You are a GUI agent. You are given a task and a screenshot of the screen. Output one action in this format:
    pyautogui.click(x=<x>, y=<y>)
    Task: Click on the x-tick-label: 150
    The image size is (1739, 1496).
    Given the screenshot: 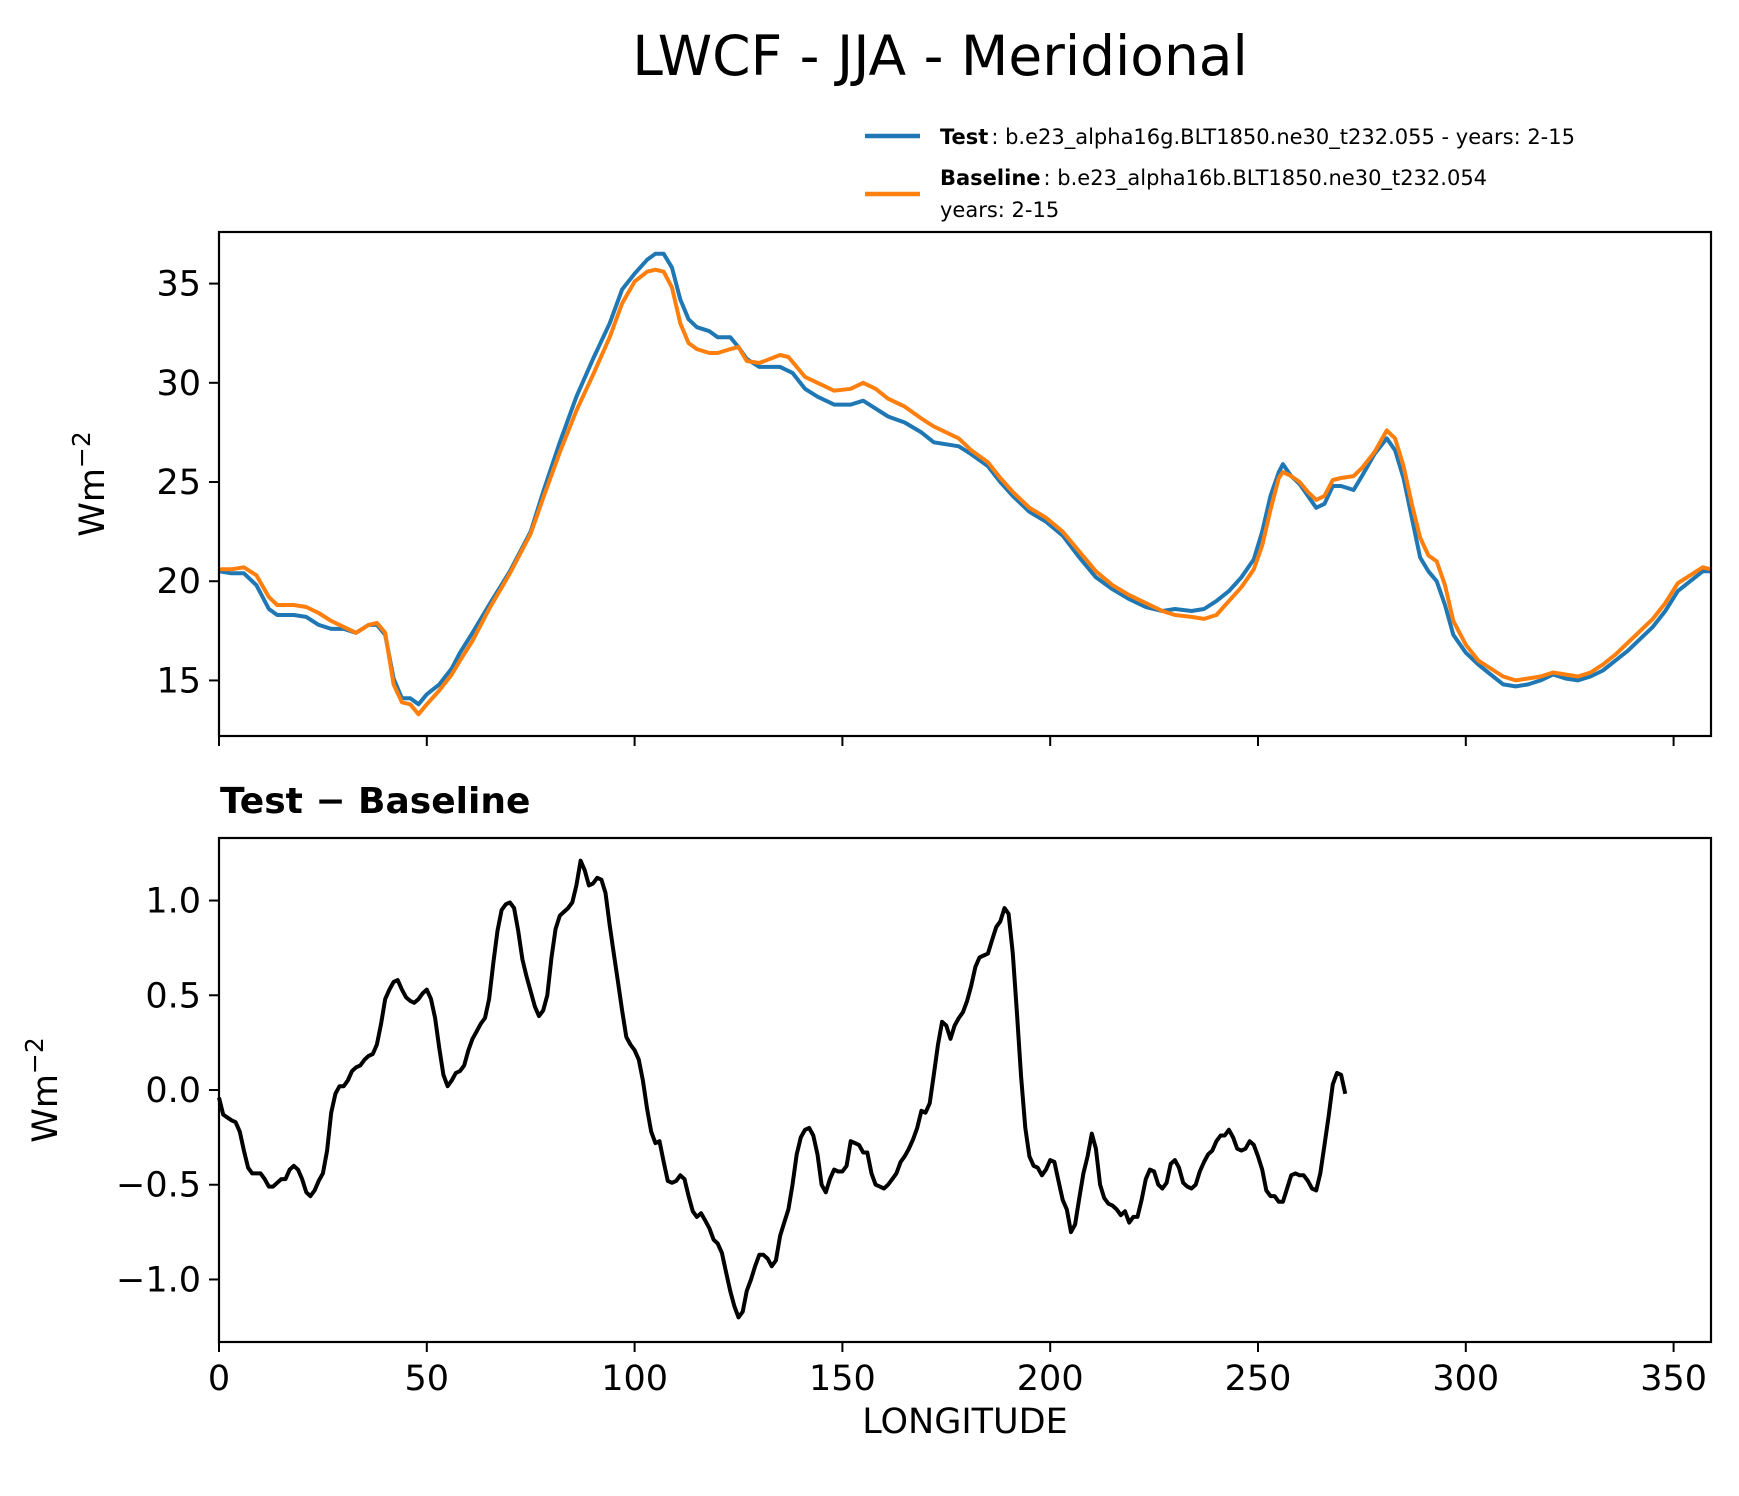 What is the action you would take?
    pyautogui.click(x=842, y=1379)
    